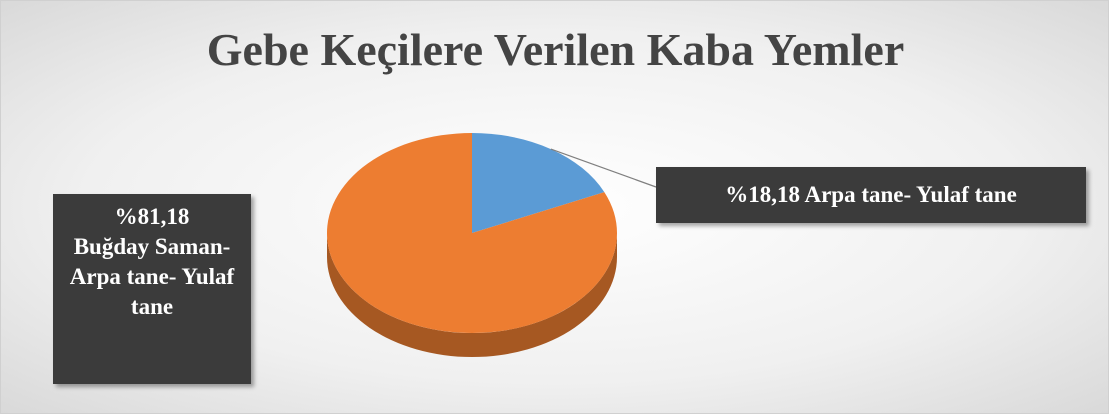 The height and width of the screenshot is (414, 1109). I want to click on leader-line, so click(603, 168).